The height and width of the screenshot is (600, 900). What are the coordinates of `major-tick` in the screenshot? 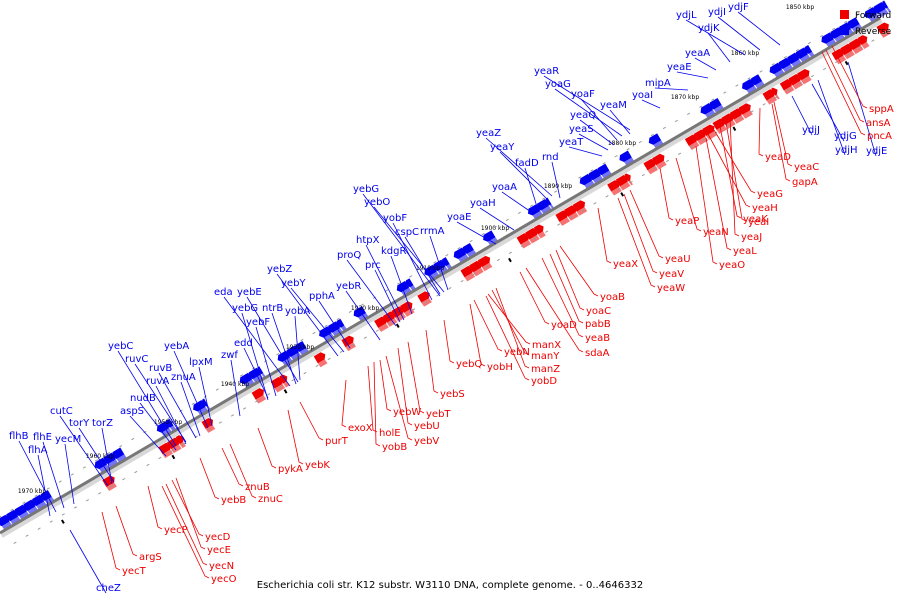 It's located at (622, 194).